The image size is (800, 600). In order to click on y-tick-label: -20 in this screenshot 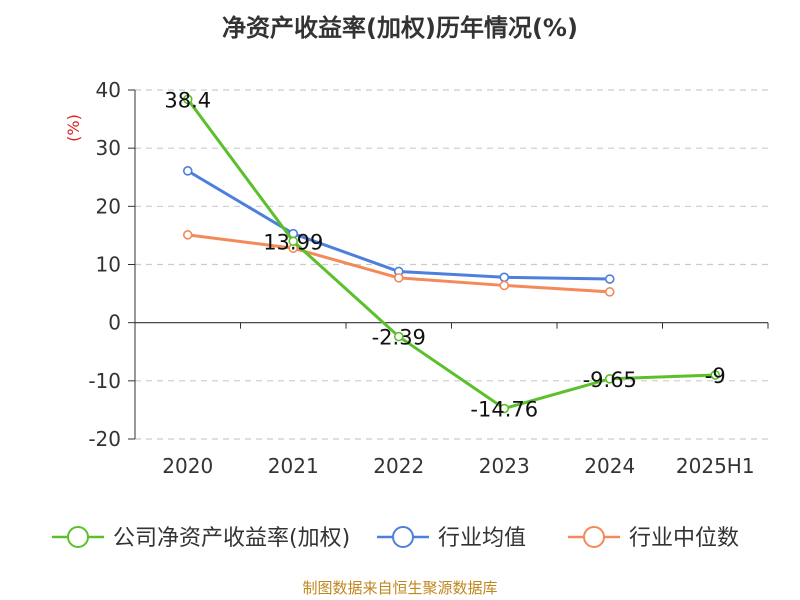, I will do `click(104, 439)`.